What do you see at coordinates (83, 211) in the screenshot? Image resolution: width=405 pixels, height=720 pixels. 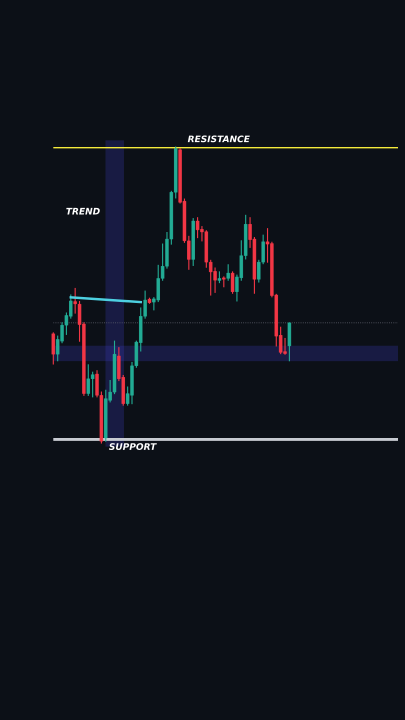 I see `annotation: TREND` at bounding box center [83, 211].